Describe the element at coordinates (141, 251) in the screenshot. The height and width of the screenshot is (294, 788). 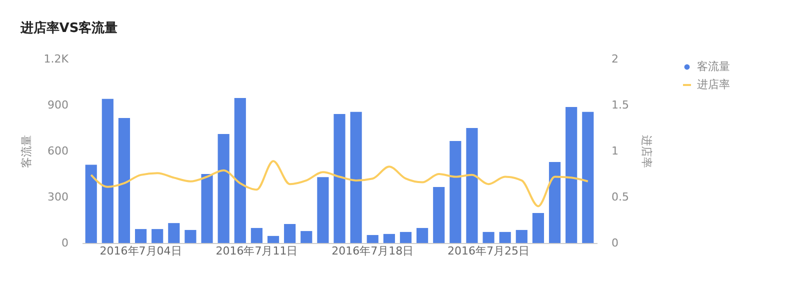
I see `x-tick-label: 2016年7月04日` at that location.